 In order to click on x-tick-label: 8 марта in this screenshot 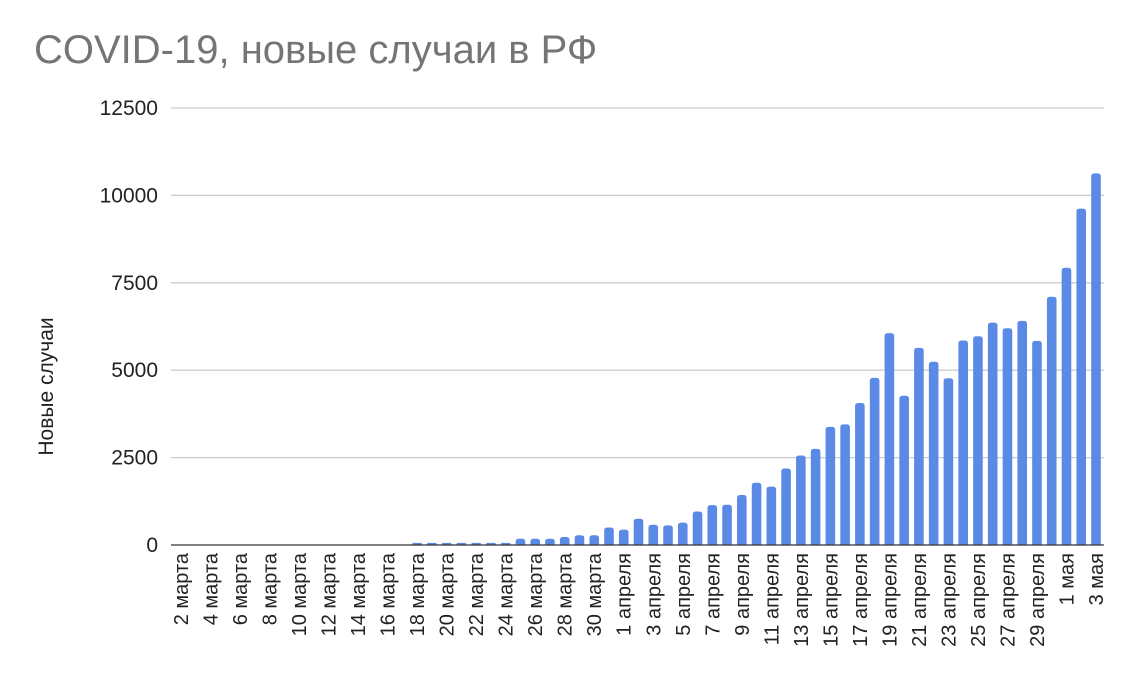, I will do `click(271, 588)`.